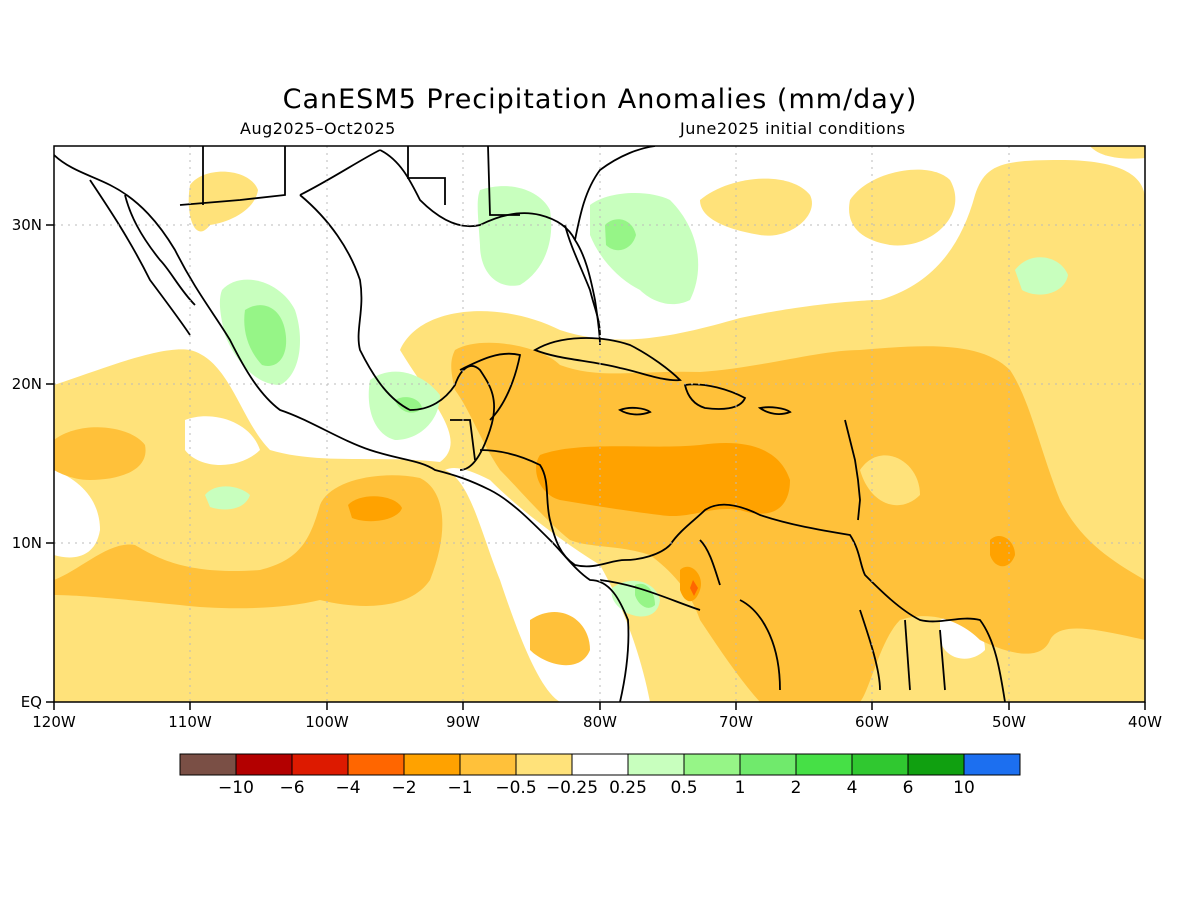 The width and height of the screenshot is (1200, 900). I want to click on map-title: CanESM5 Precipitation Anomalies (mm/day), so click(600, 99).